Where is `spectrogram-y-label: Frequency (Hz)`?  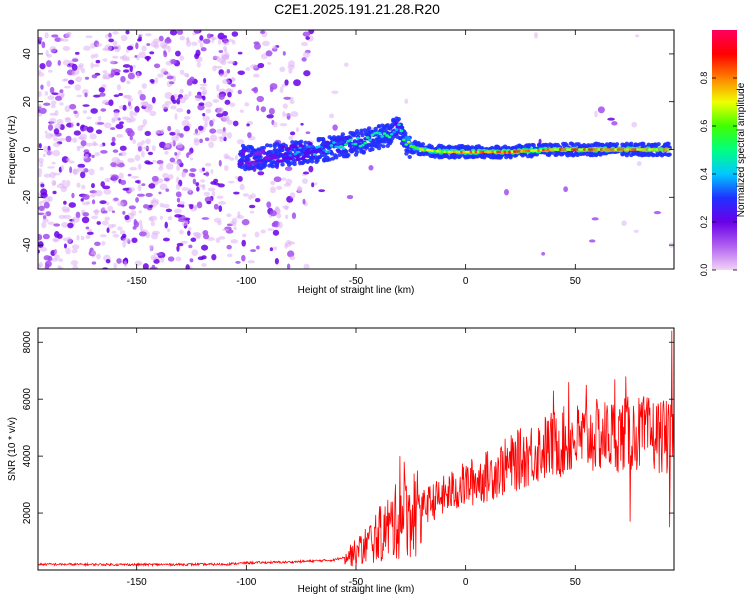 spectrogram-y-label: Frequency (Hz) is located at coordinates (12, 150).